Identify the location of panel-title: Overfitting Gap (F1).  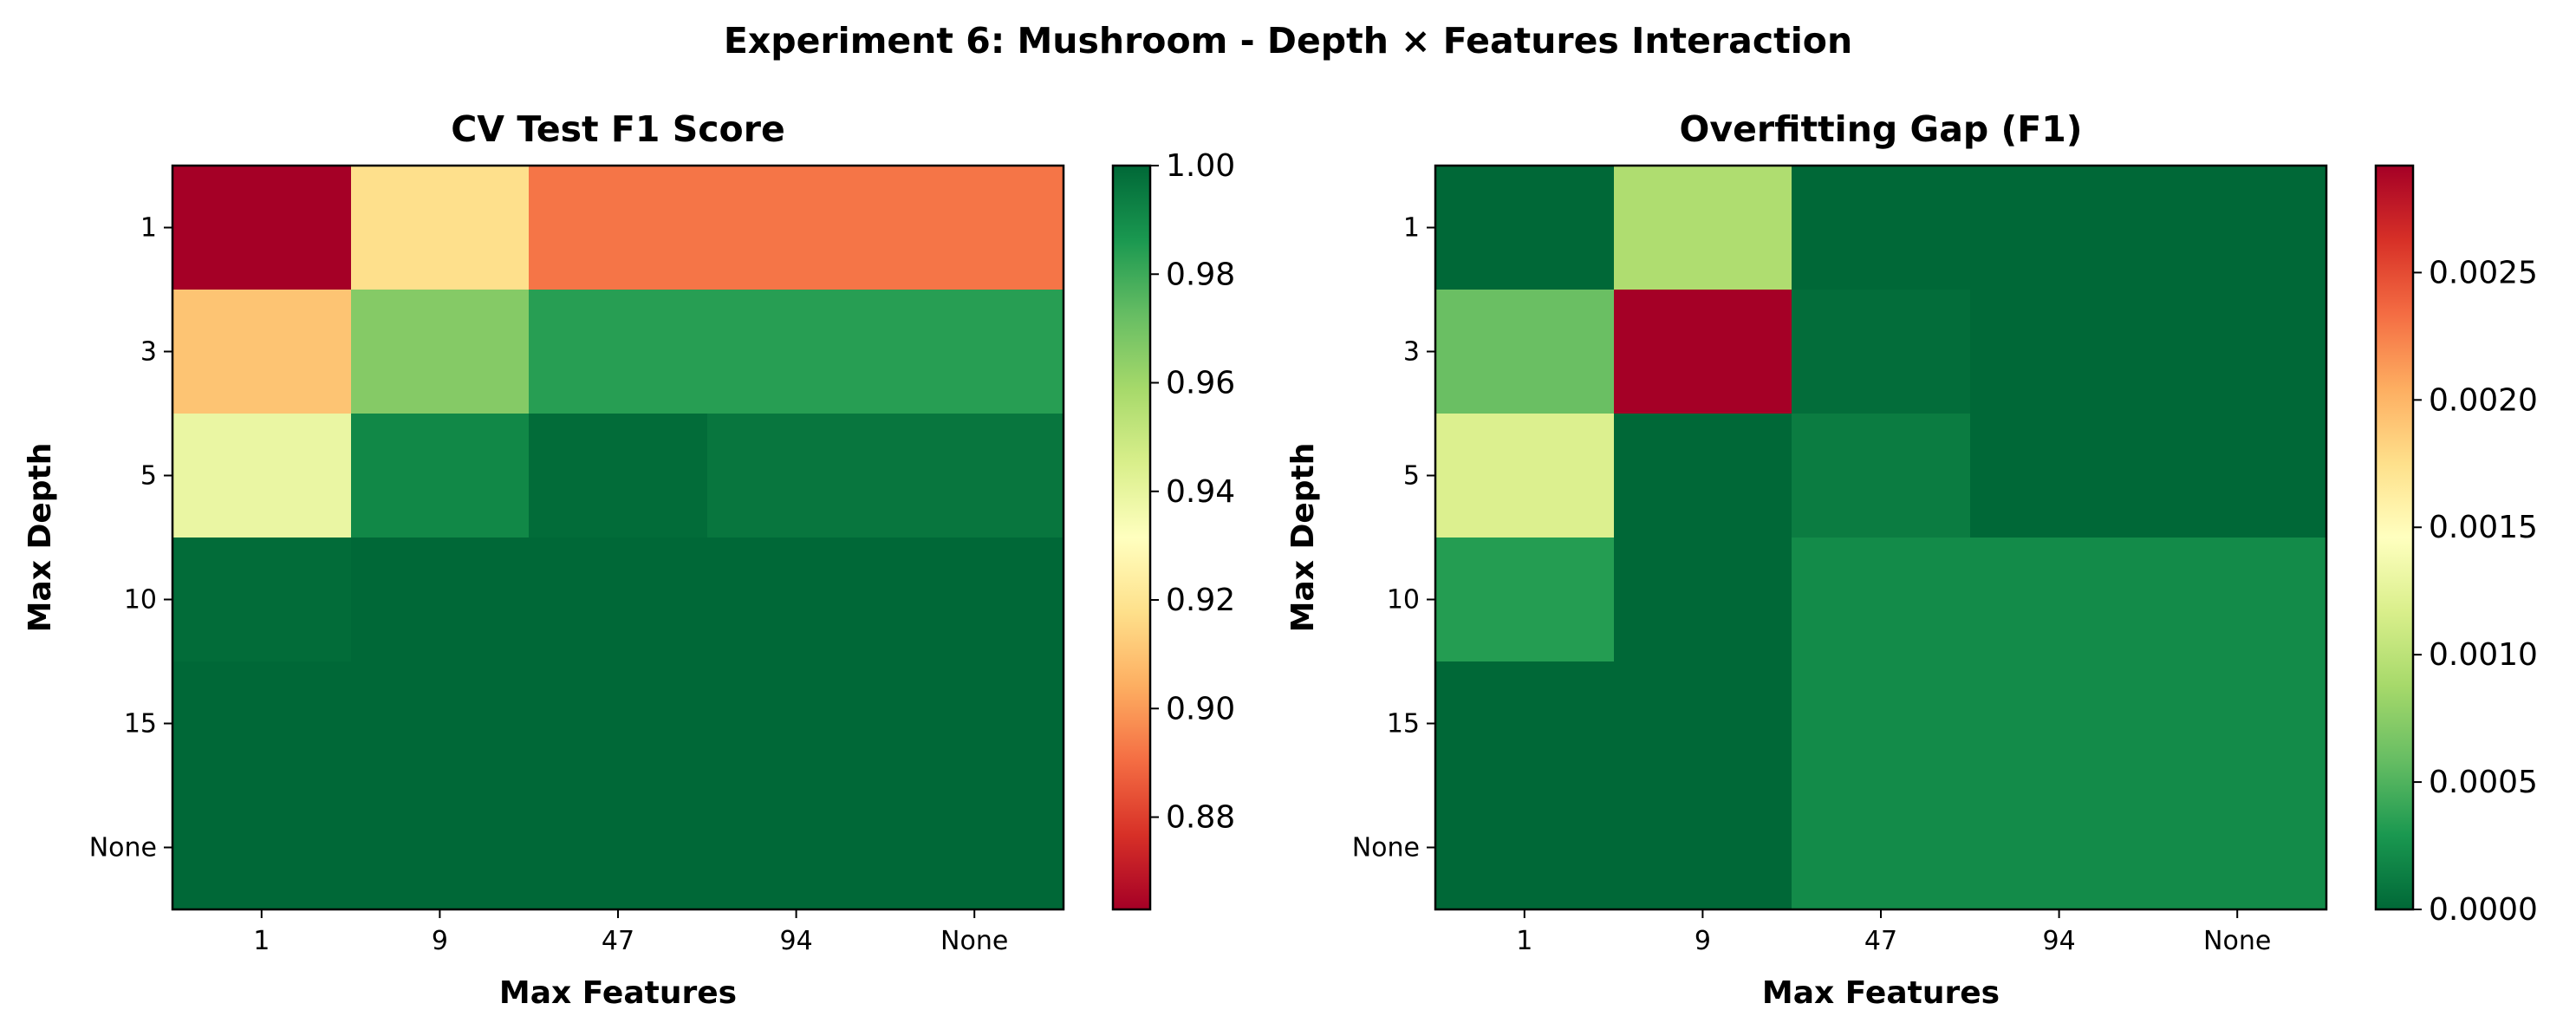
(1880, 129).